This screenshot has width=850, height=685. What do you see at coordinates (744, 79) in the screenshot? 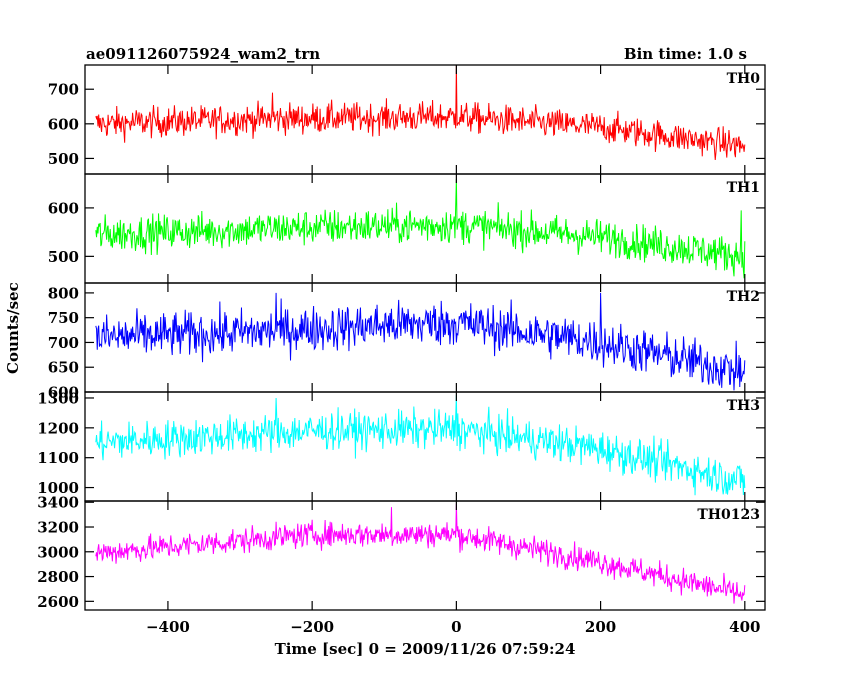
I see `panel-th0-label: TH0` at bounding box center [744, 79].